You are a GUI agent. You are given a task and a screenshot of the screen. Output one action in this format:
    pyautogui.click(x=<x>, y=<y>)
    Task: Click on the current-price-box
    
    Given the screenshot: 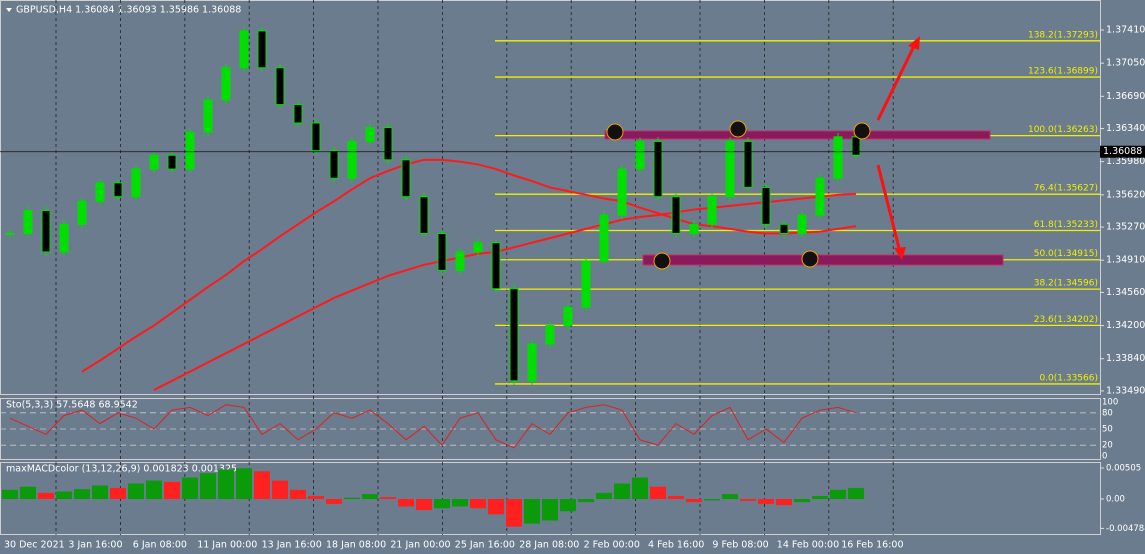 What is the action you would take?
    pyautogui.click(x=1122, y=151)
    